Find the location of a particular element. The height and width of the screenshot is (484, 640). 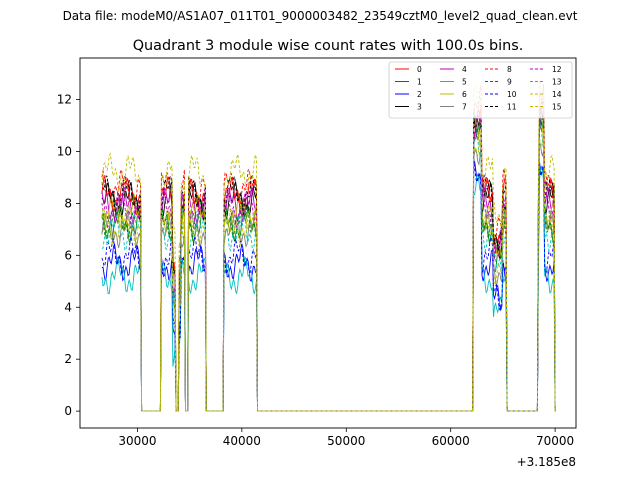

legend-label-6: 6 is located at coordinates (464, 94).